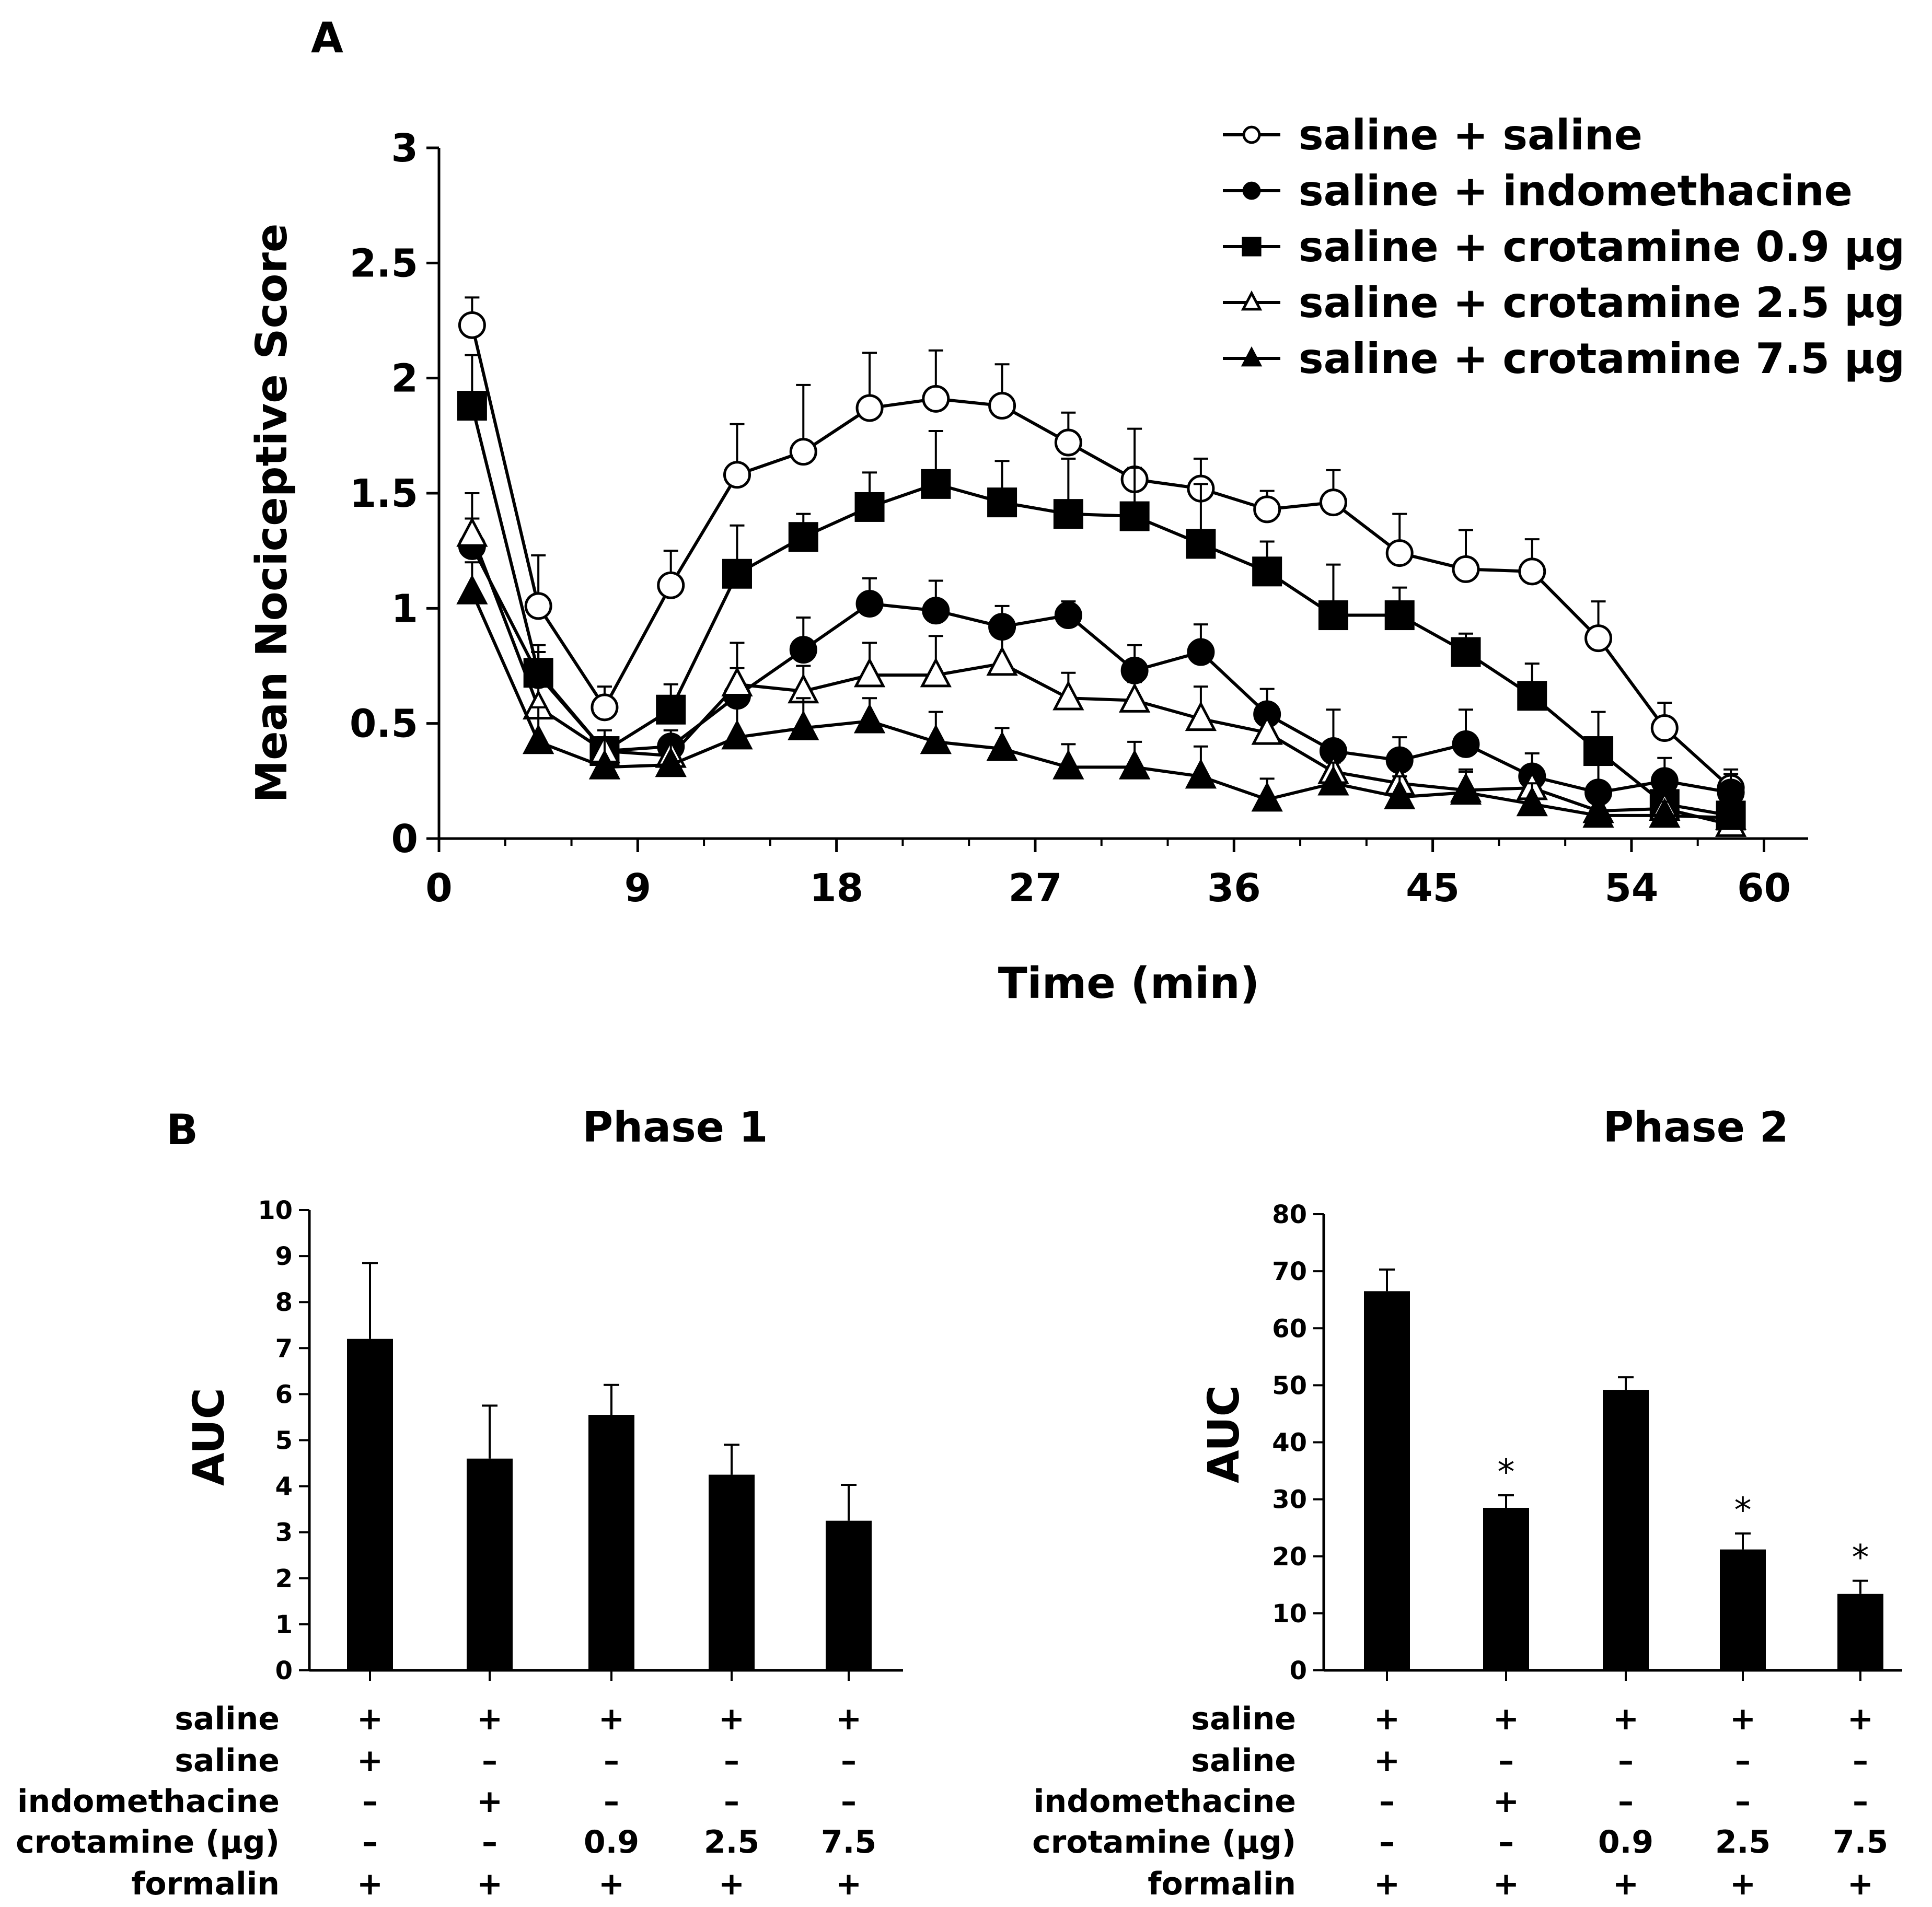 The image size is (1932, 1907). What do you see at coordinates (675, 1127) in the screenshot?
I see `phase1-title: Phase 1` at bounding box center [675, 1127].